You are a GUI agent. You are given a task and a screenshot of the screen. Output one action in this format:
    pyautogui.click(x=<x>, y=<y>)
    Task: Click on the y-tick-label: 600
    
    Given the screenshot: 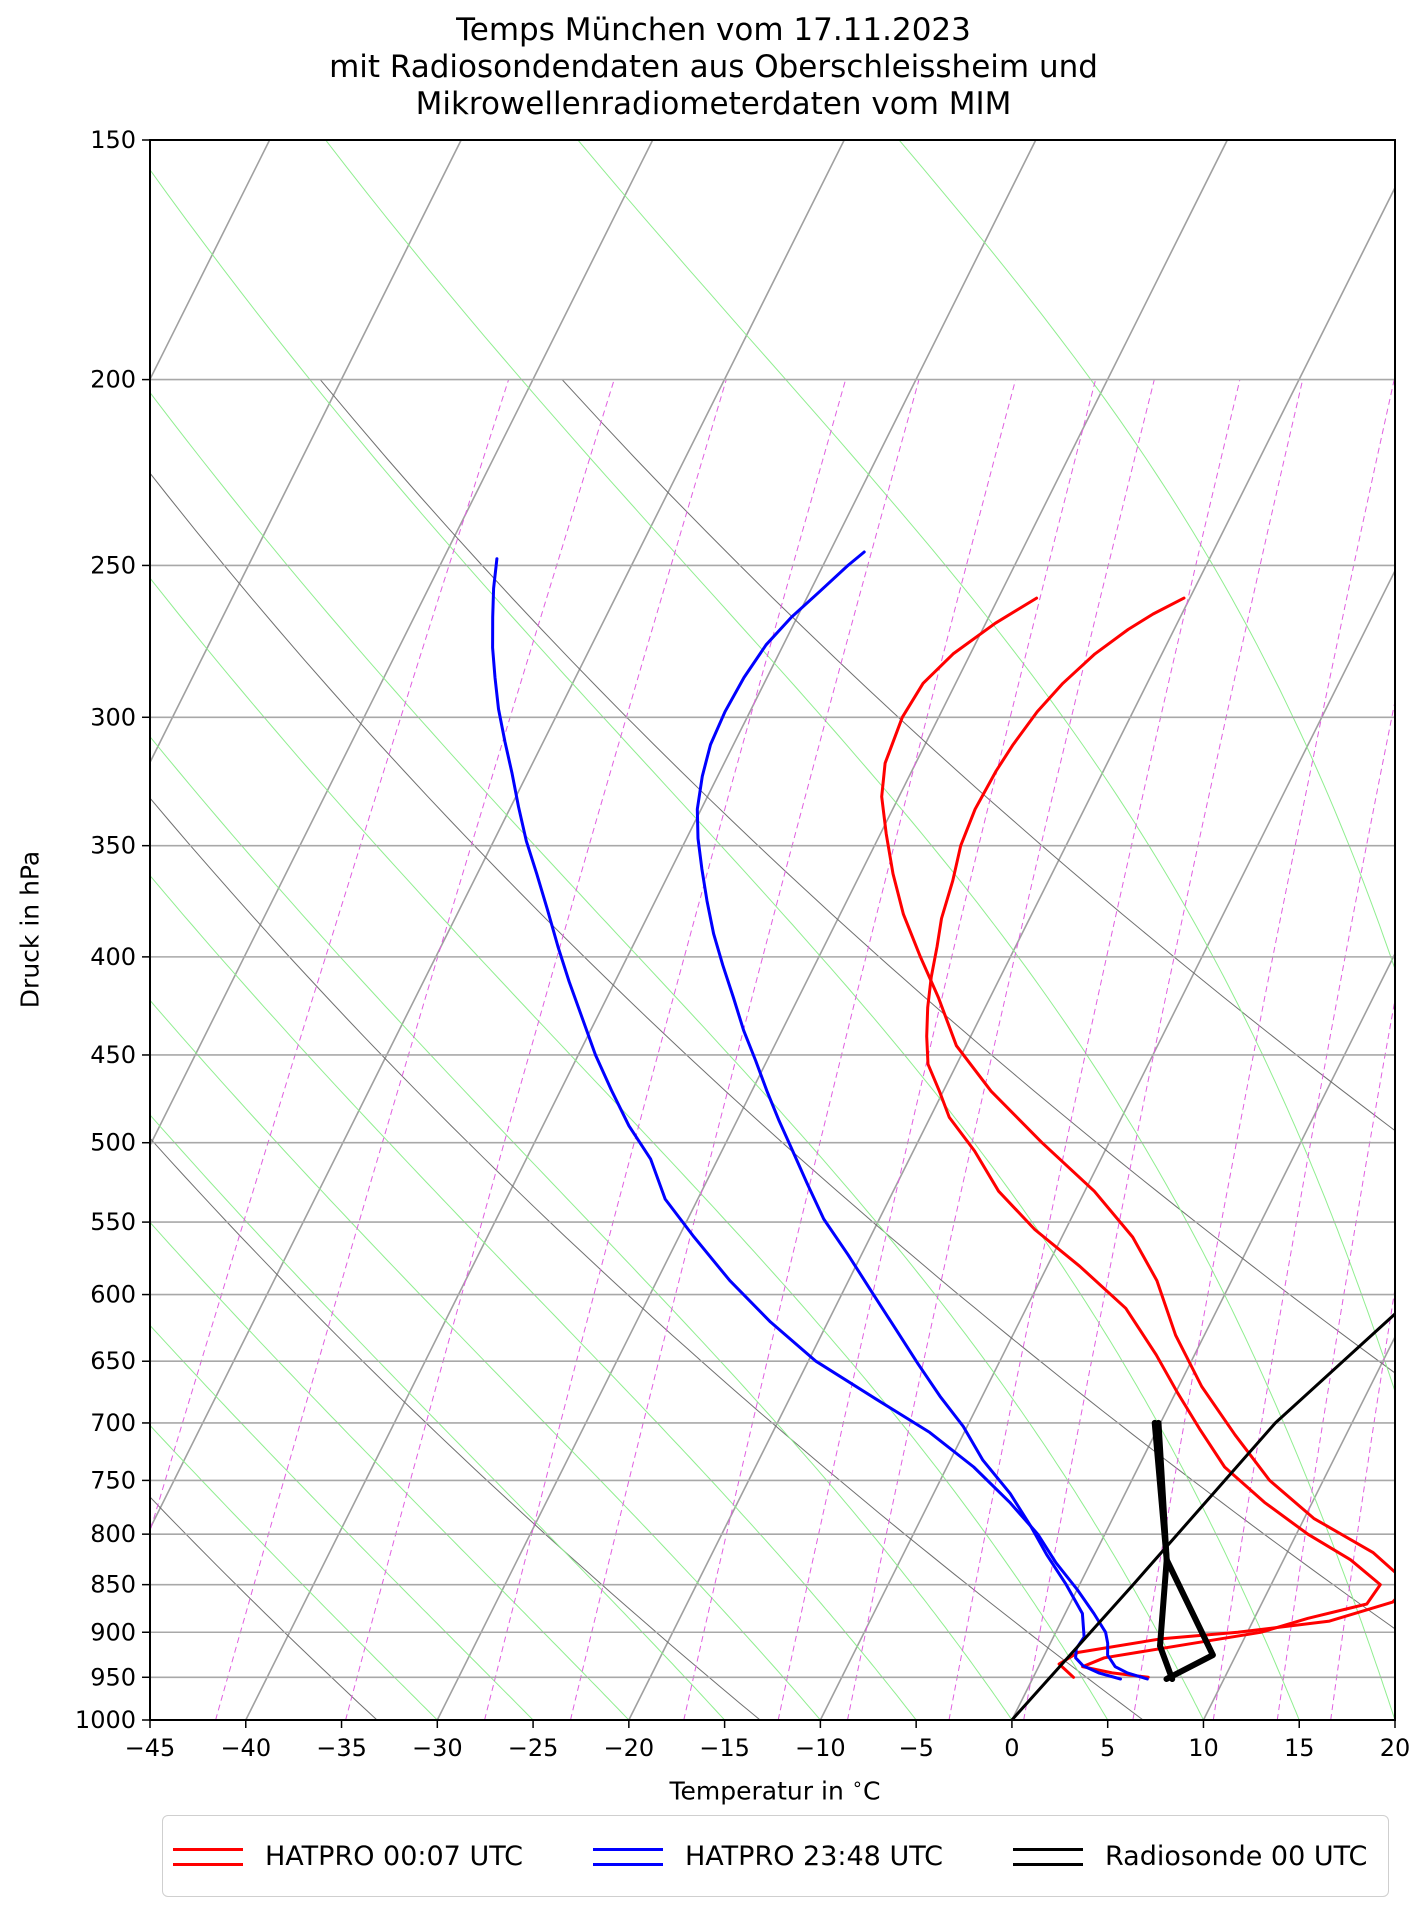 What is the action you would take?
    pyautogui.click(x=113, y=1295)
    